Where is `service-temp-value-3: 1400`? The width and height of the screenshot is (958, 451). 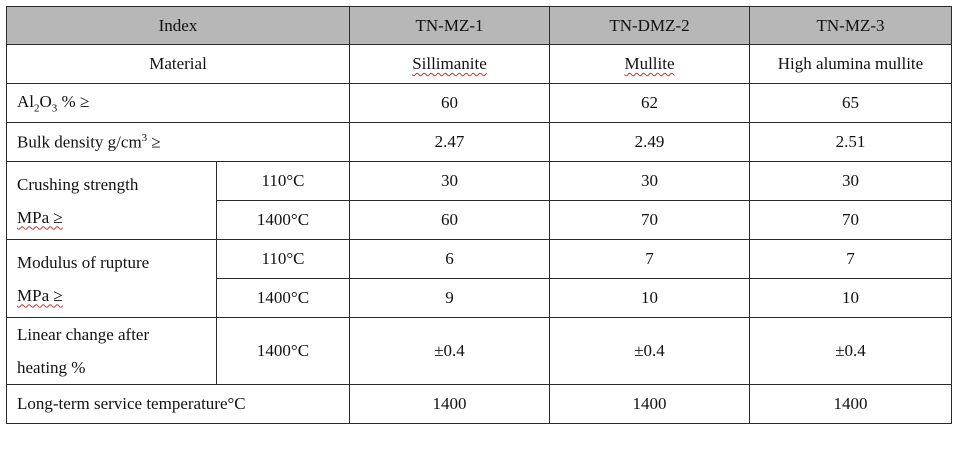 service-temp-value-3: 1400 is located at coordinates (850, 404).